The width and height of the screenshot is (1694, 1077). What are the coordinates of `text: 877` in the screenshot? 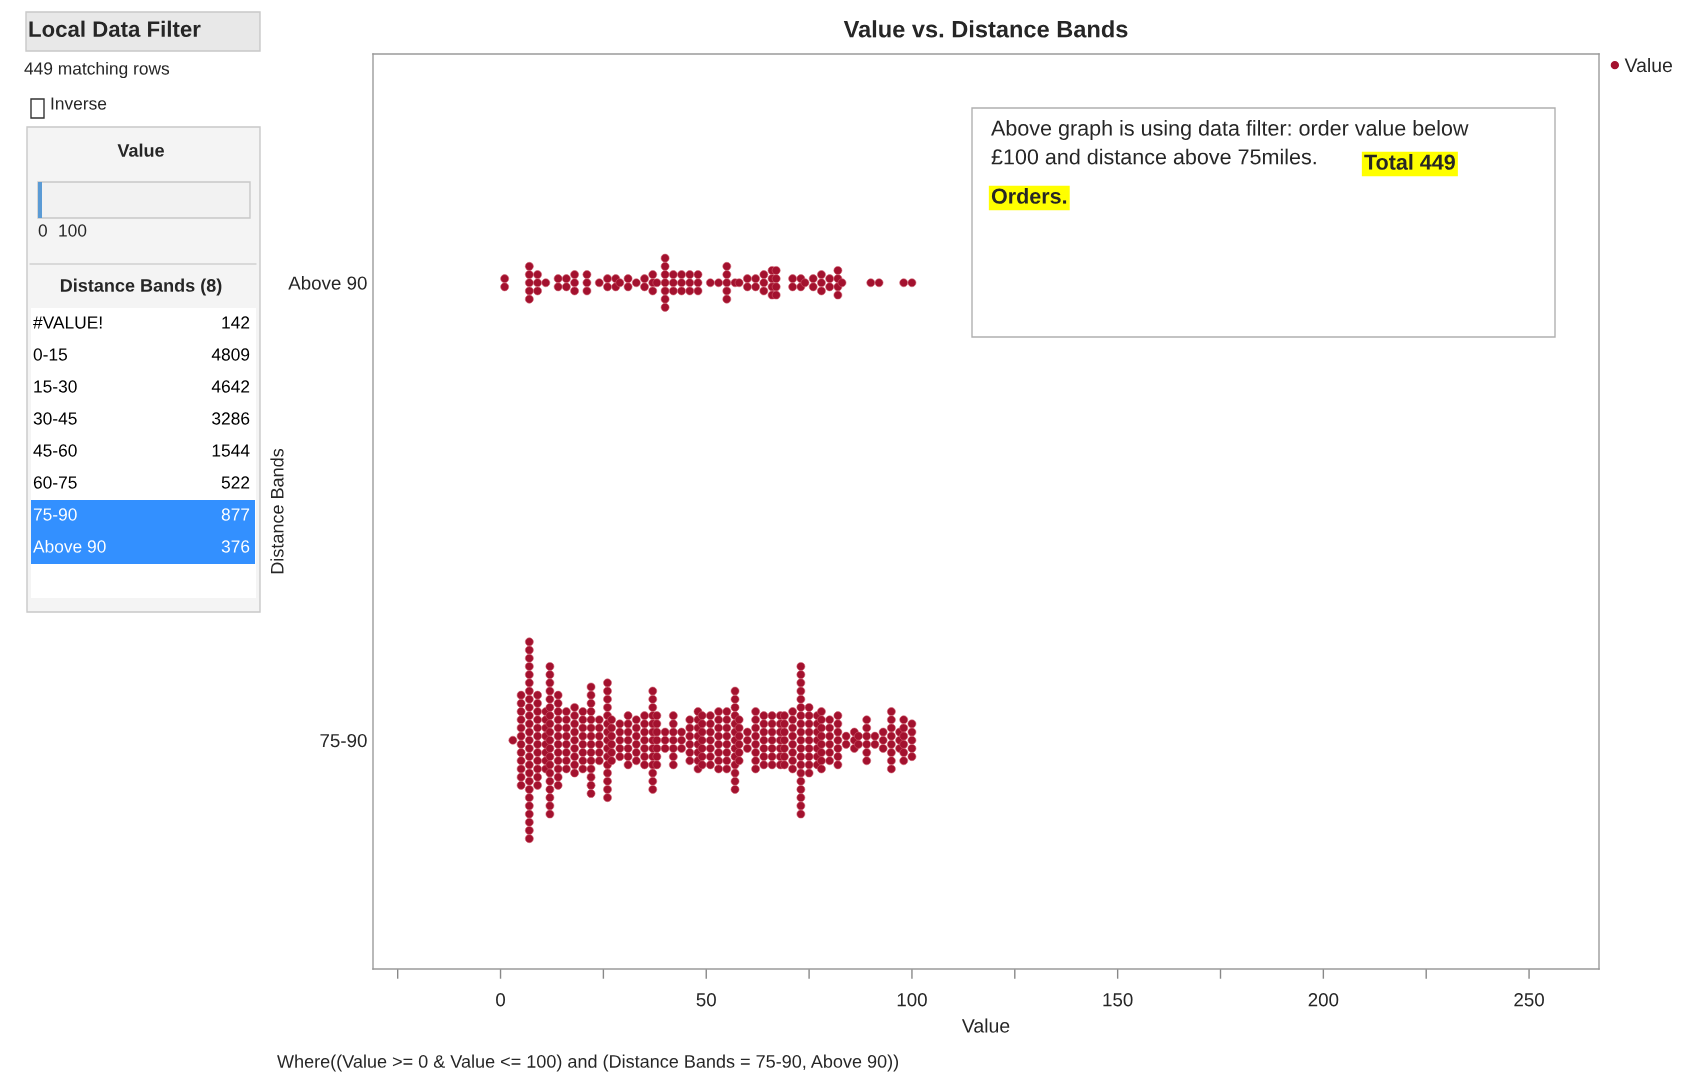 It's located at (235, 514).